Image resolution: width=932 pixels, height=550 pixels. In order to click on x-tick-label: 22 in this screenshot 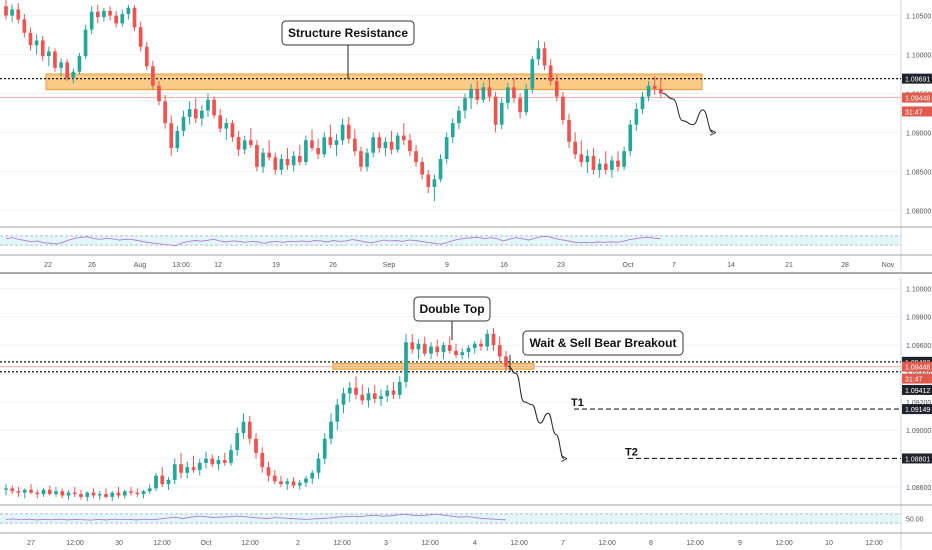, I will do `click(48, 265)`.